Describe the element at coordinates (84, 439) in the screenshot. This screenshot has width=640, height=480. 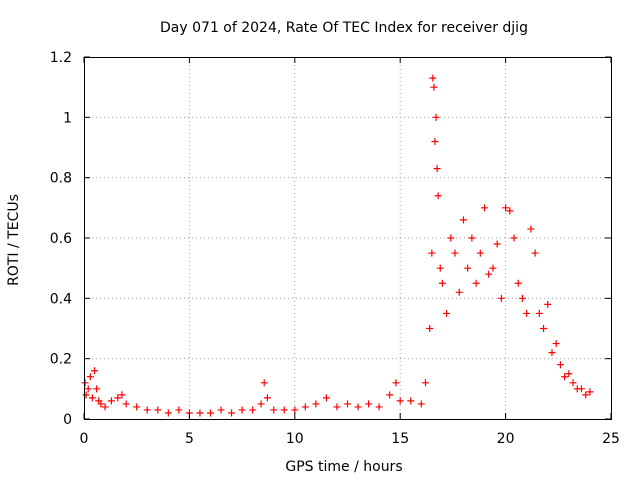
I see `x-tick-label: 0` at that location.